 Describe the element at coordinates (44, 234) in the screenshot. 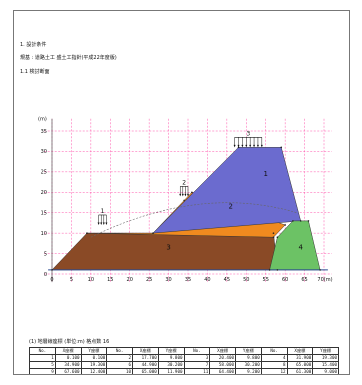

I see `y-tick-label: 10` at that location.